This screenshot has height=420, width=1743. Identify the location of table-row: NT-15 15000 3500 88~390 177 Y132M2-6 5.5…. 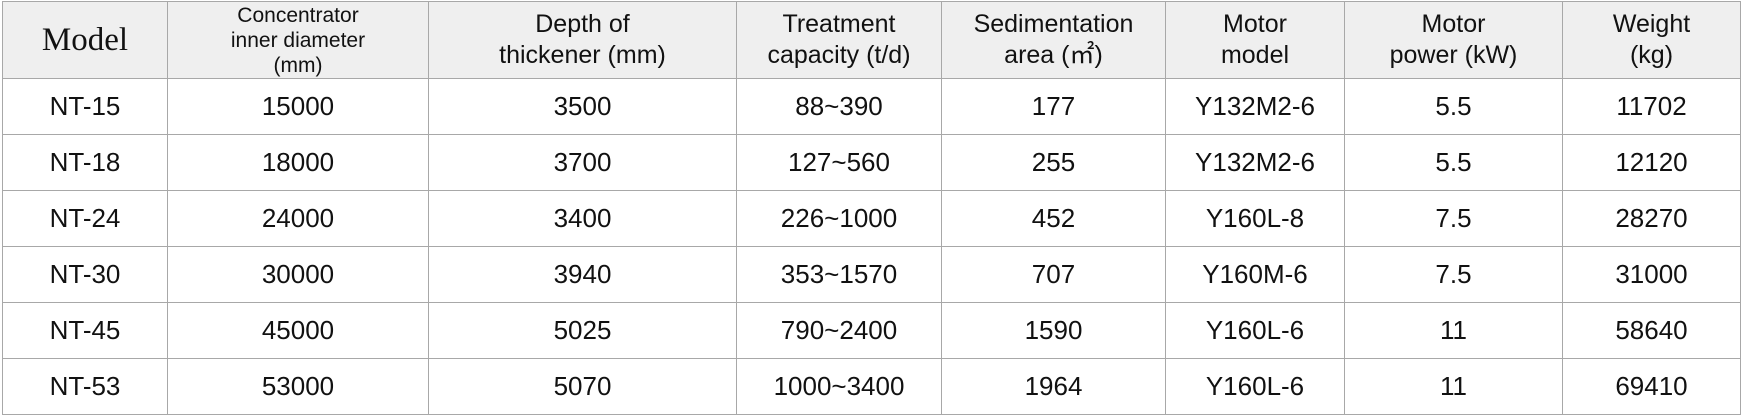
(871, 106).